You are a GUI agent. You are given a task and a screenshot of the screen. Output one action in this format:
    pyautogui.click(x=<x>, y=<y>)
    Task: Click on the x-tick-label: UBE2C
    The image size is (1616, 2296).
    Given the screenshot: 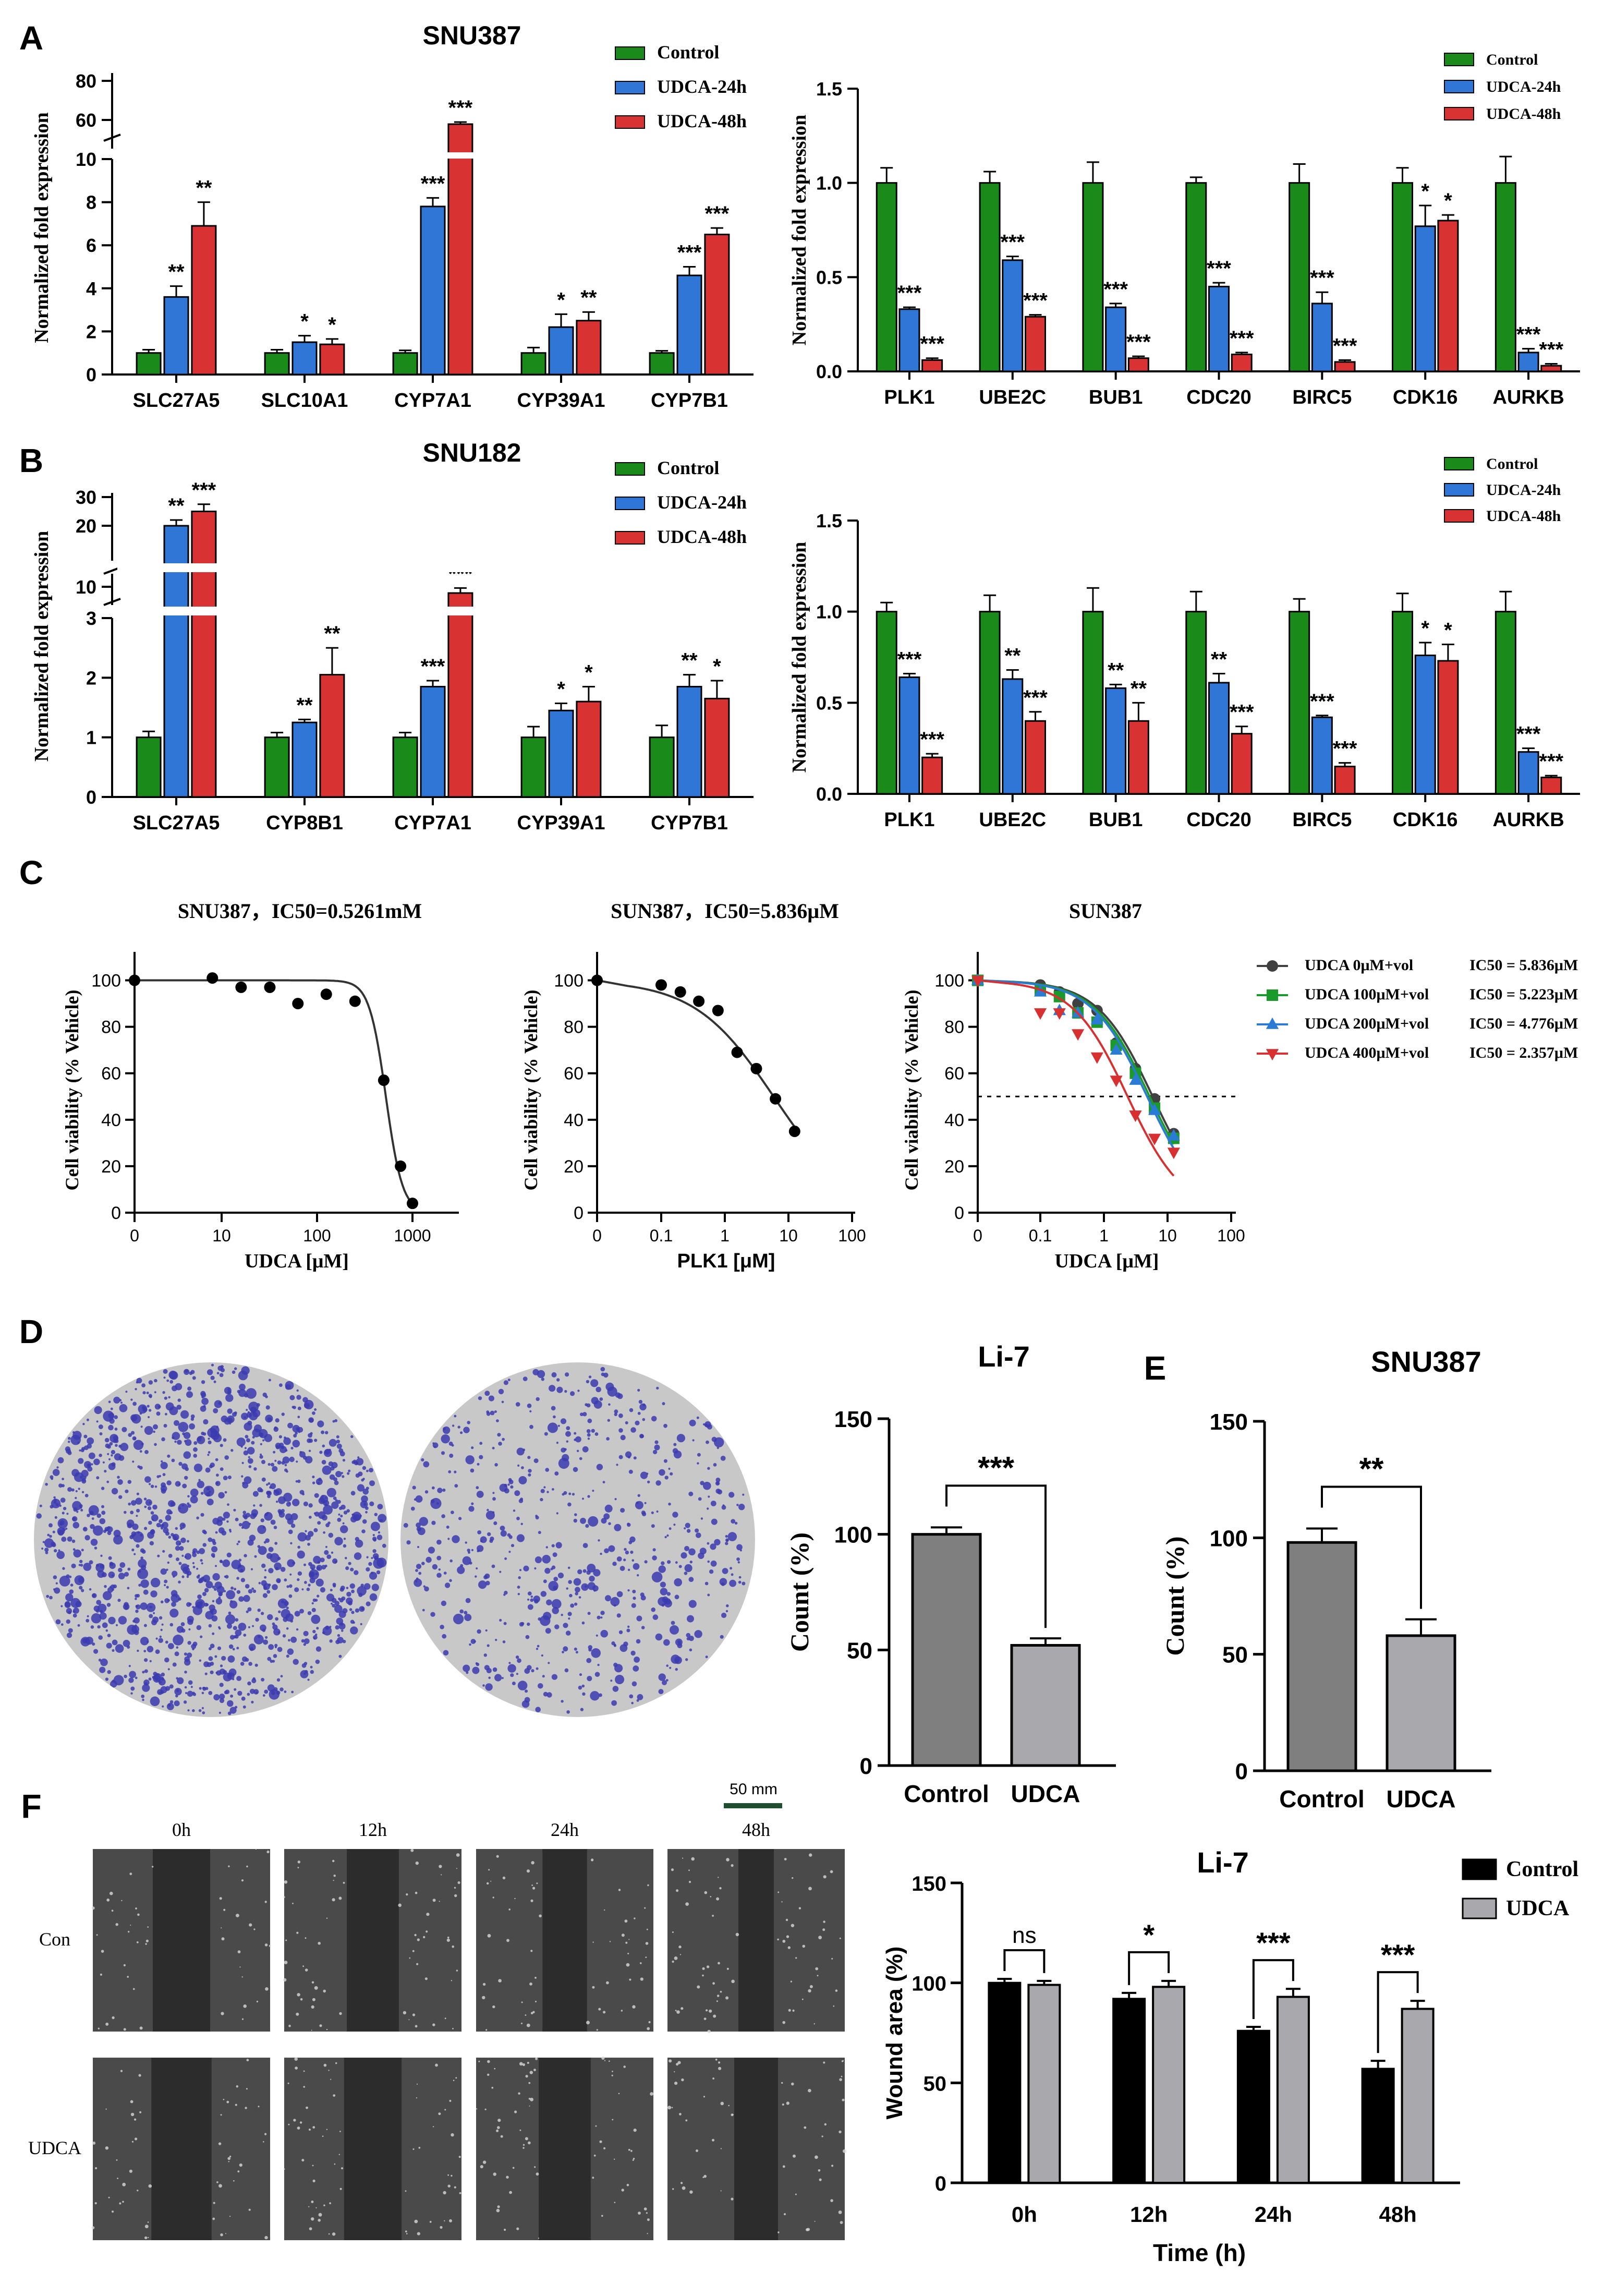 What is the action you would take?
    pyautogui.click(x=1012, y=397)
    